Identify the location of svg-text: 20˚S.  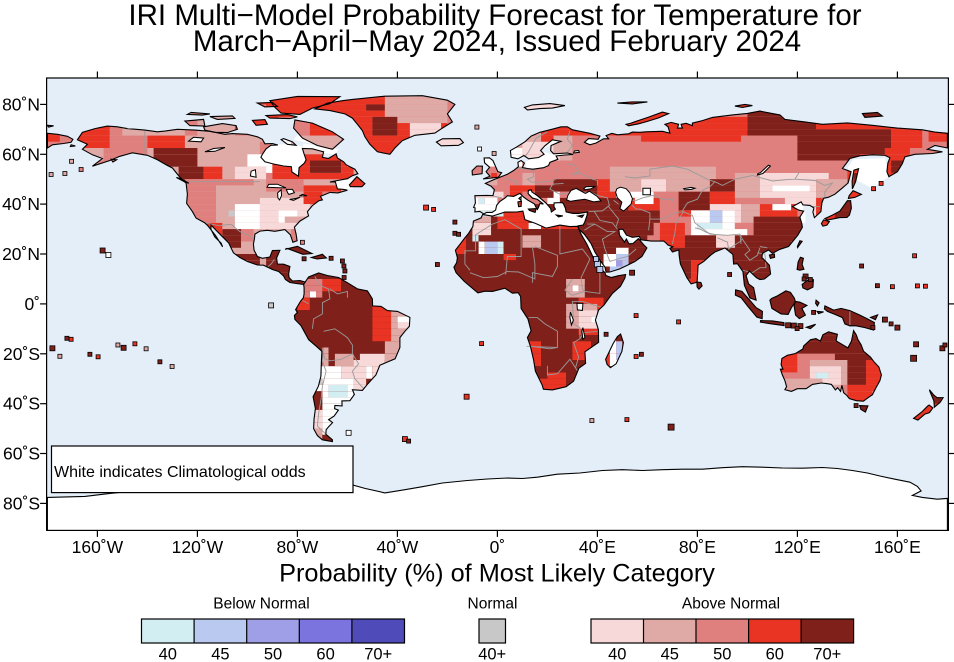
(21, 354).